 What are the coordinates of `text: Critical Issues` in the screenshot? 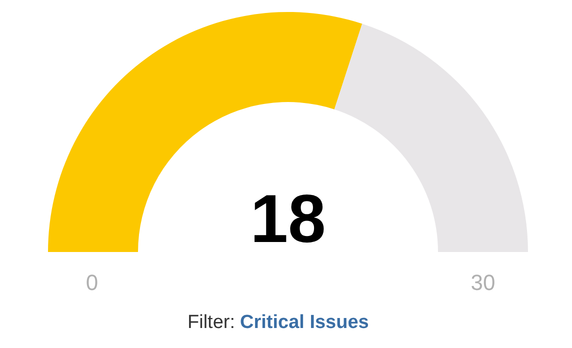 It's located at (304, 322).